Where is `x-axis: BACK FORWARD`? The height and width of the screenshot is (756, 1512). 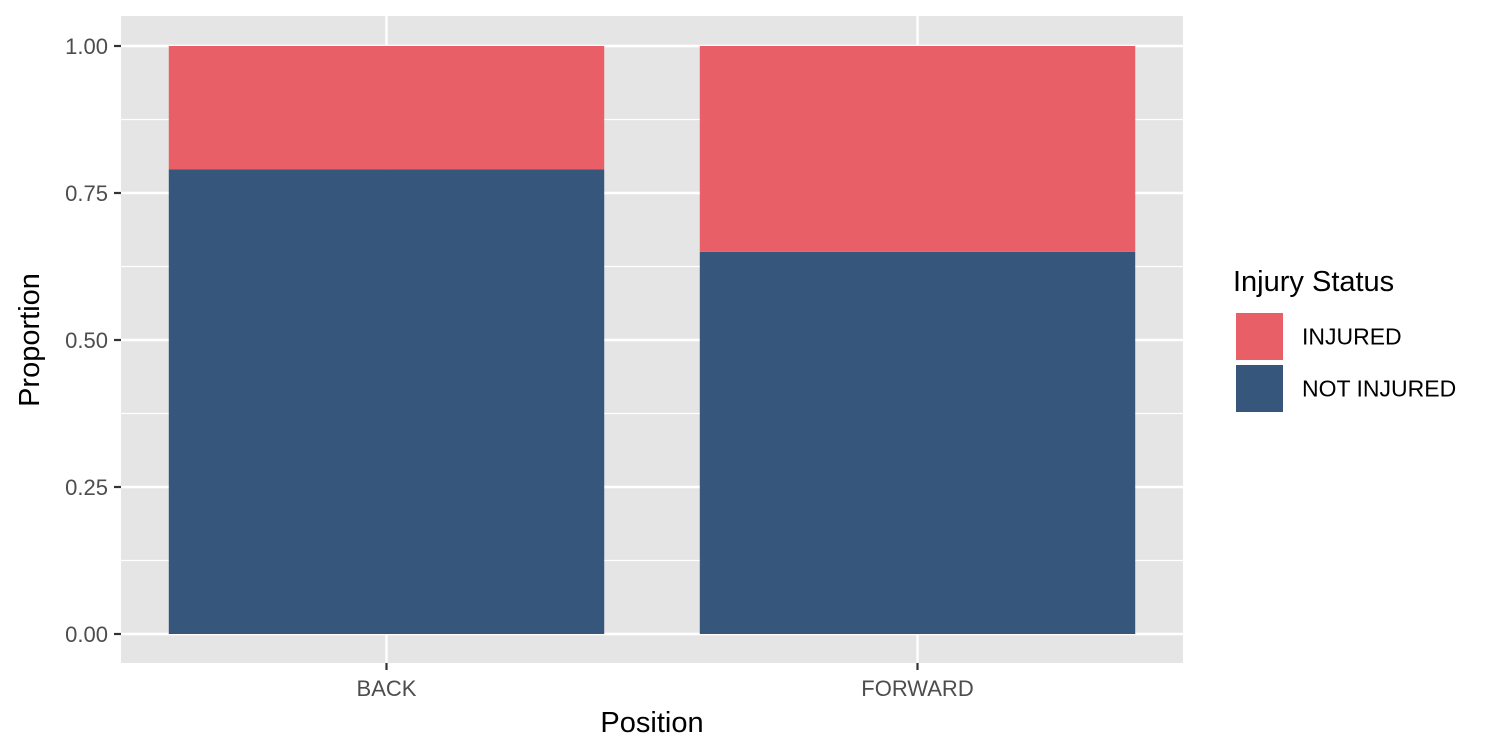
x-axis: BACK FORWARD is located at coordinates (665, 682).